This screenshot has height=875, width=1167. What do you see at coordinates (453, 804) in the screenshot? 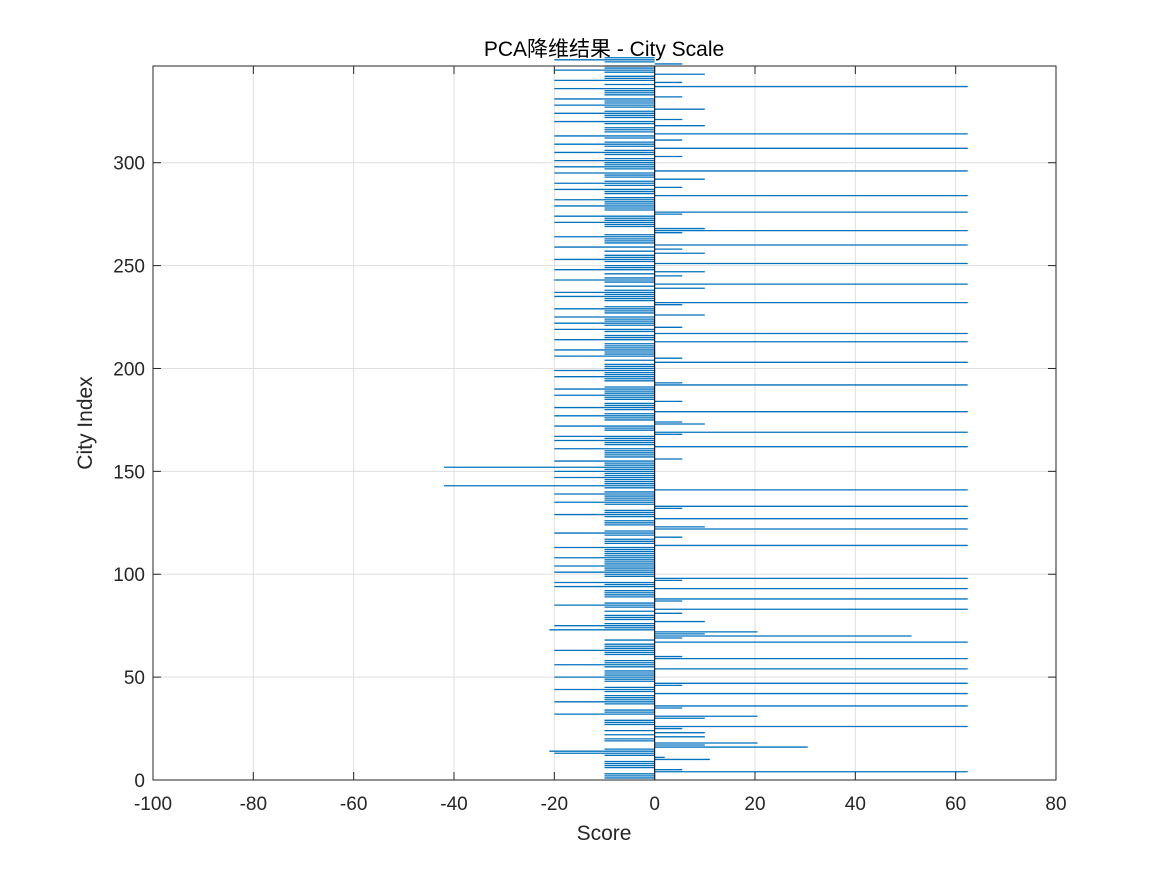
I see `x-tick-label: -40` at bounding box center [453, 804].